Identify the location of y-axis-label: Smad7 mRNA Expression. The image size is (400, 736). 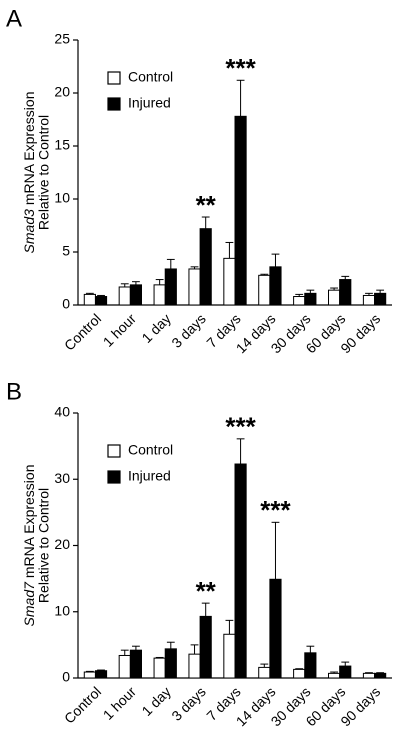
(29, 546).